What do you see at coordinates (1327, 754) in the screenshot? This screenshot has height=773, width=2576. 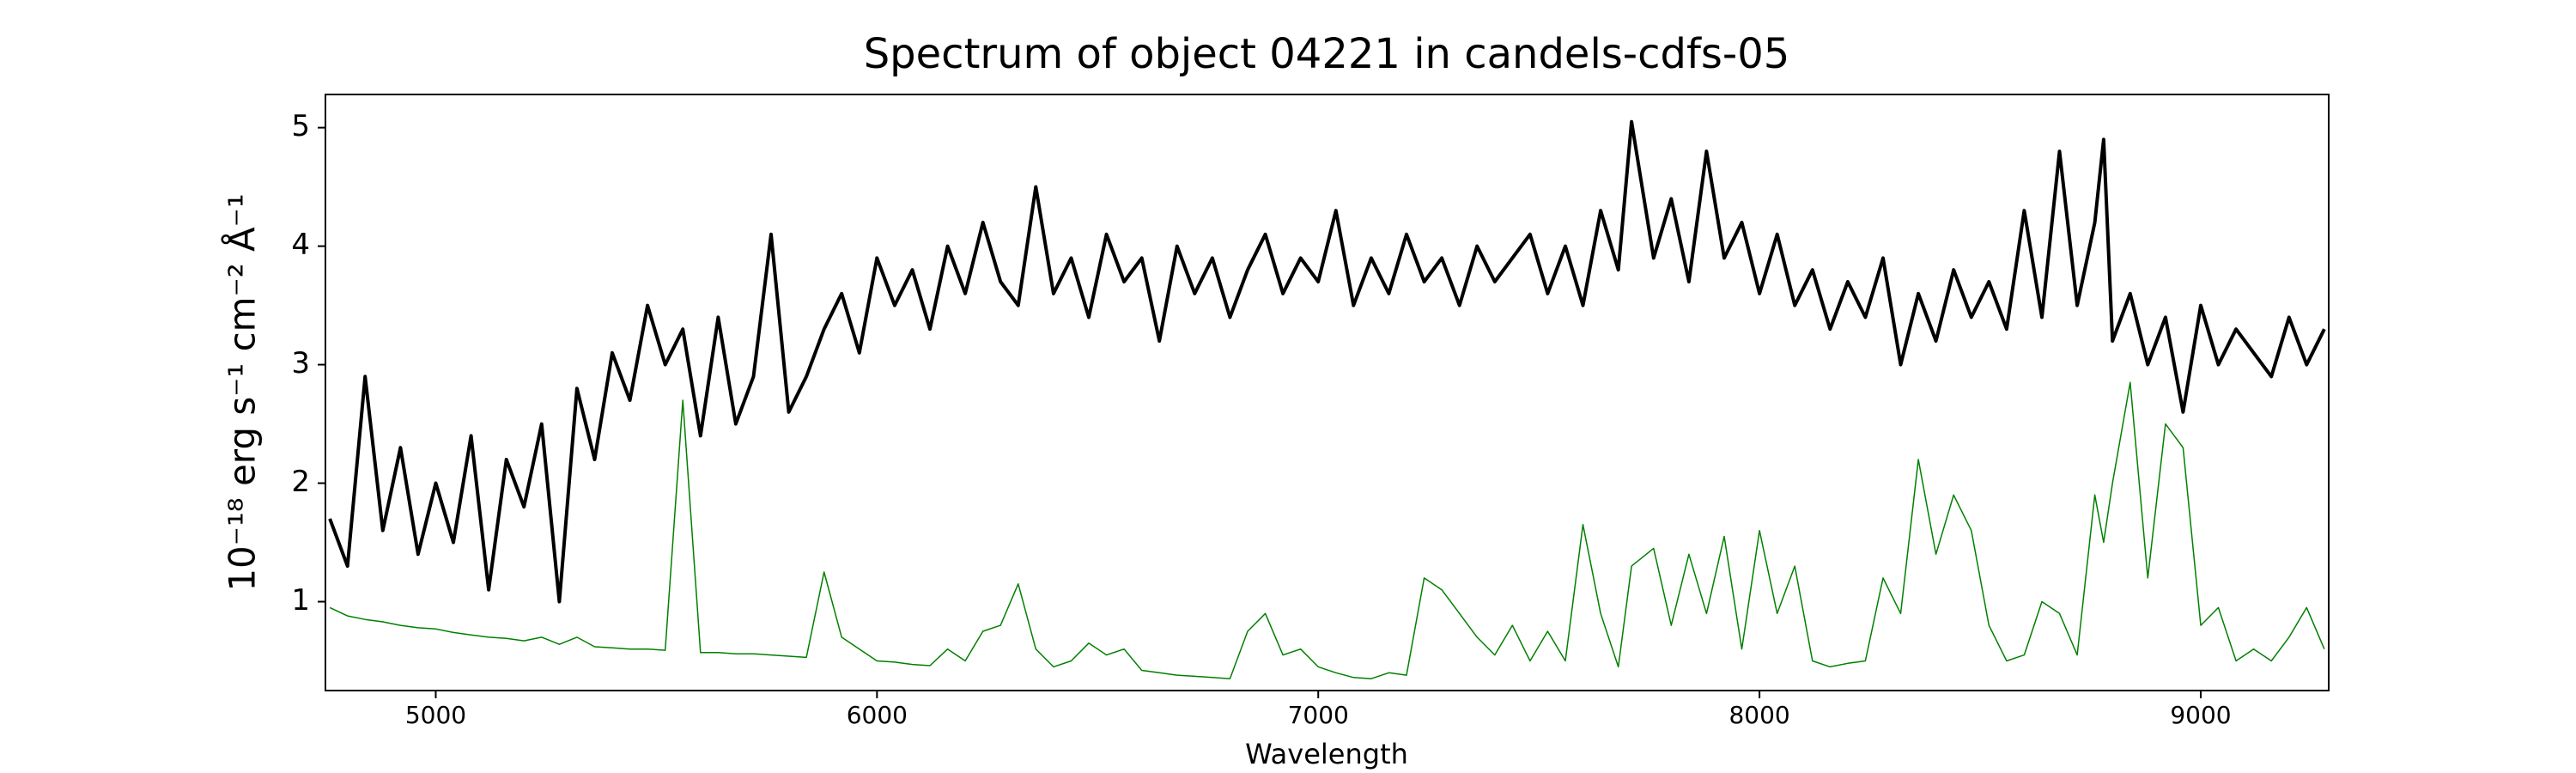 I see `x-axis-label: Wavelength` at bounding box center [1327, 754].